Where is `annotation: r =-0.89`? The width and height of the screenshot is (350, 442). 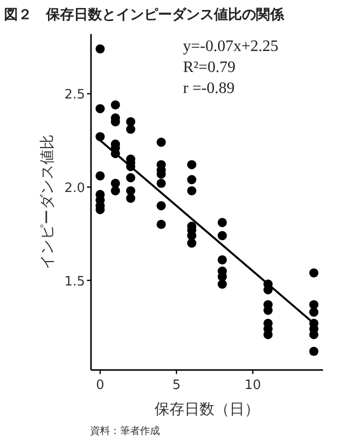 annotation: r =-0.89 is located at coordinates (209, 88).